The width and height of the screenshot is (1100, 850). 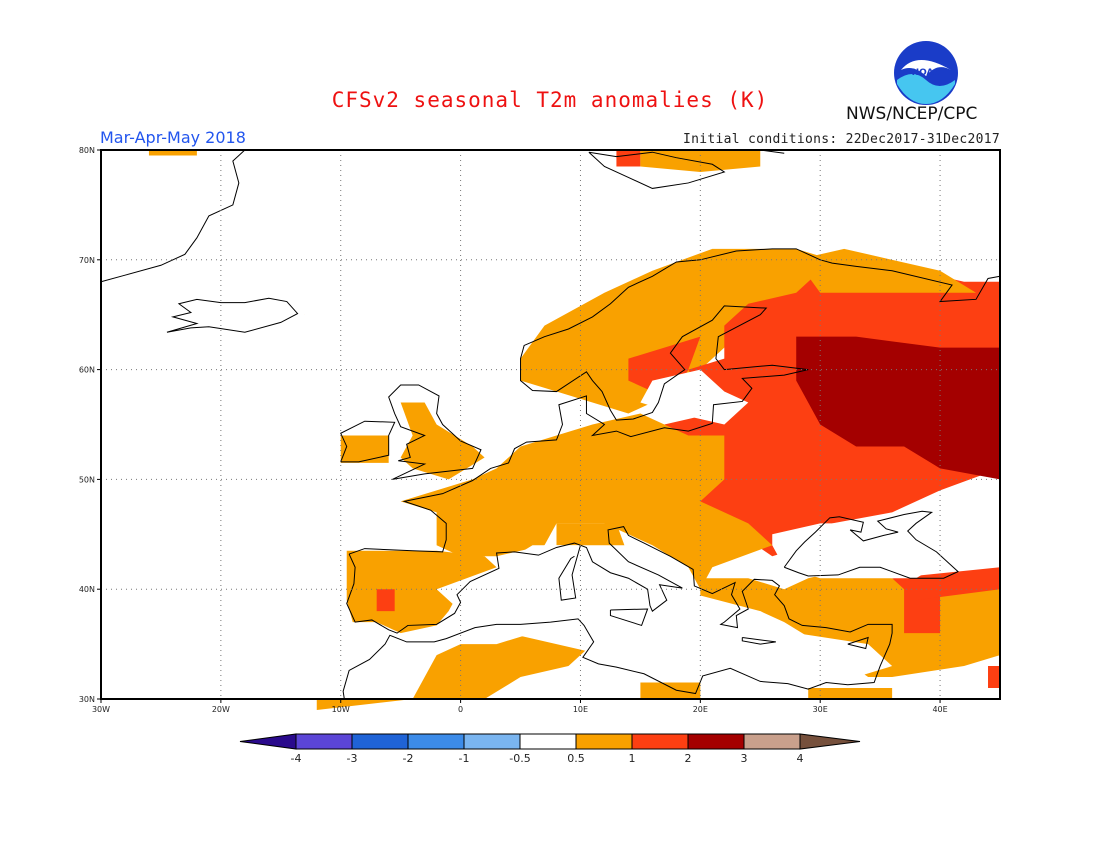 What do you see at coordinates (173, 137) in the screenshot?
I see `forecast-period: Mar-Apr-May 2018` at bounding box center [173, 137].